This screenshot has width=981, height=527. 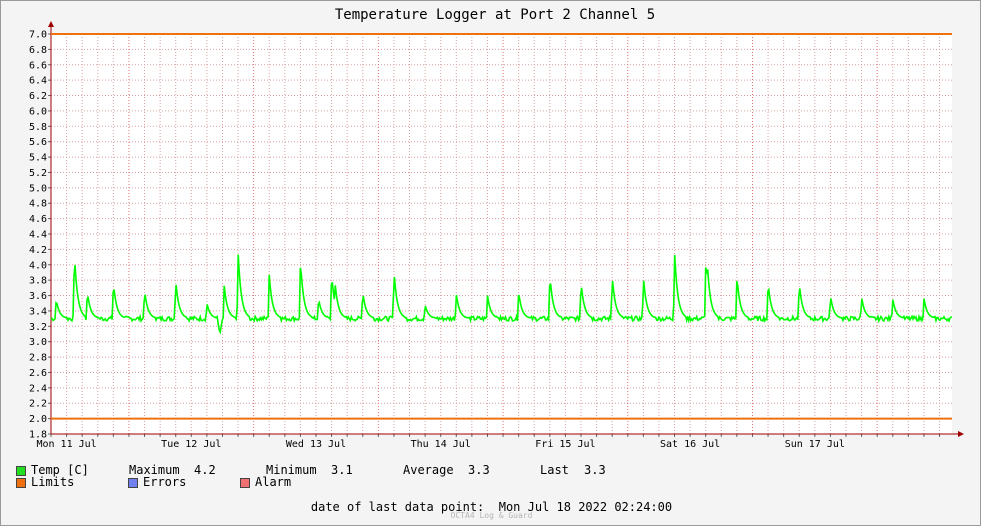 What do you see at coordinates (38, 65) in the screenshot?
I see `y-tick-label: 6.6` at bounding box center [38, 65].